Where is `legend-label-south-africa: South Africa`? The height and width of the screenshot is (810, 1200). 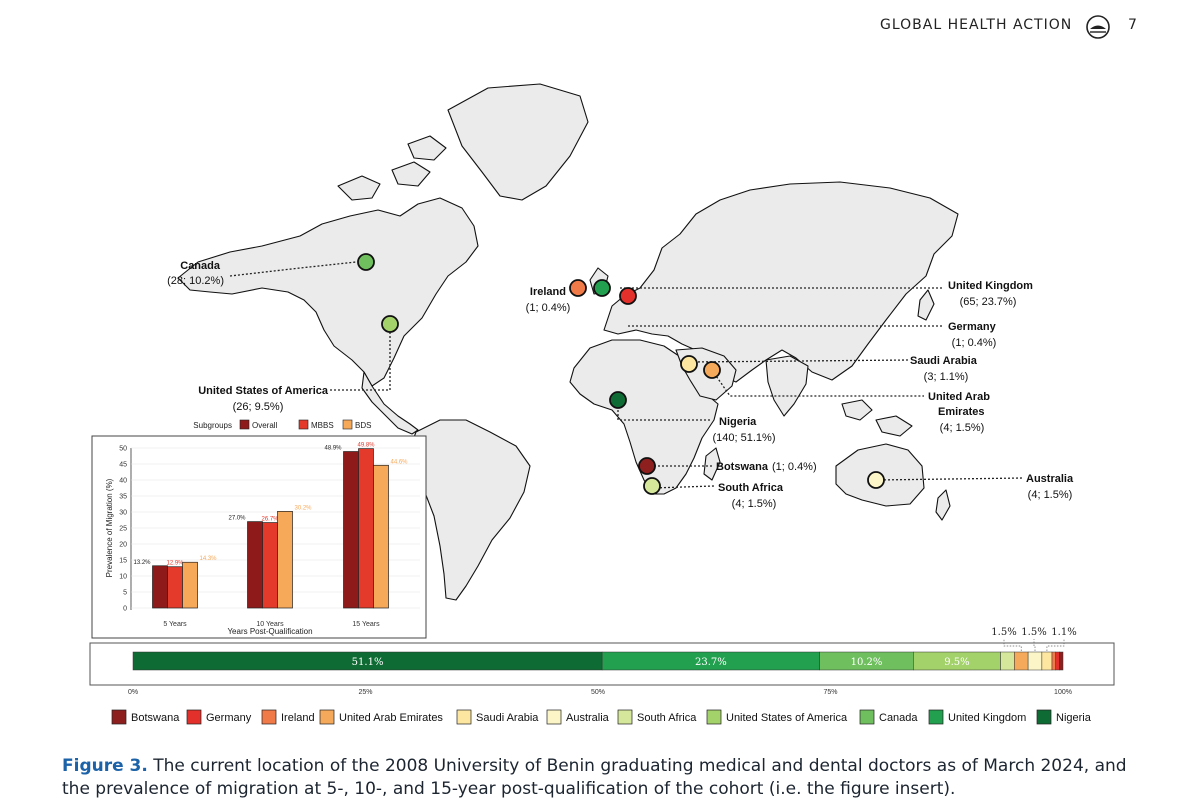 legend-label-south-africa: South Africa is located at coordinates (667, 718).